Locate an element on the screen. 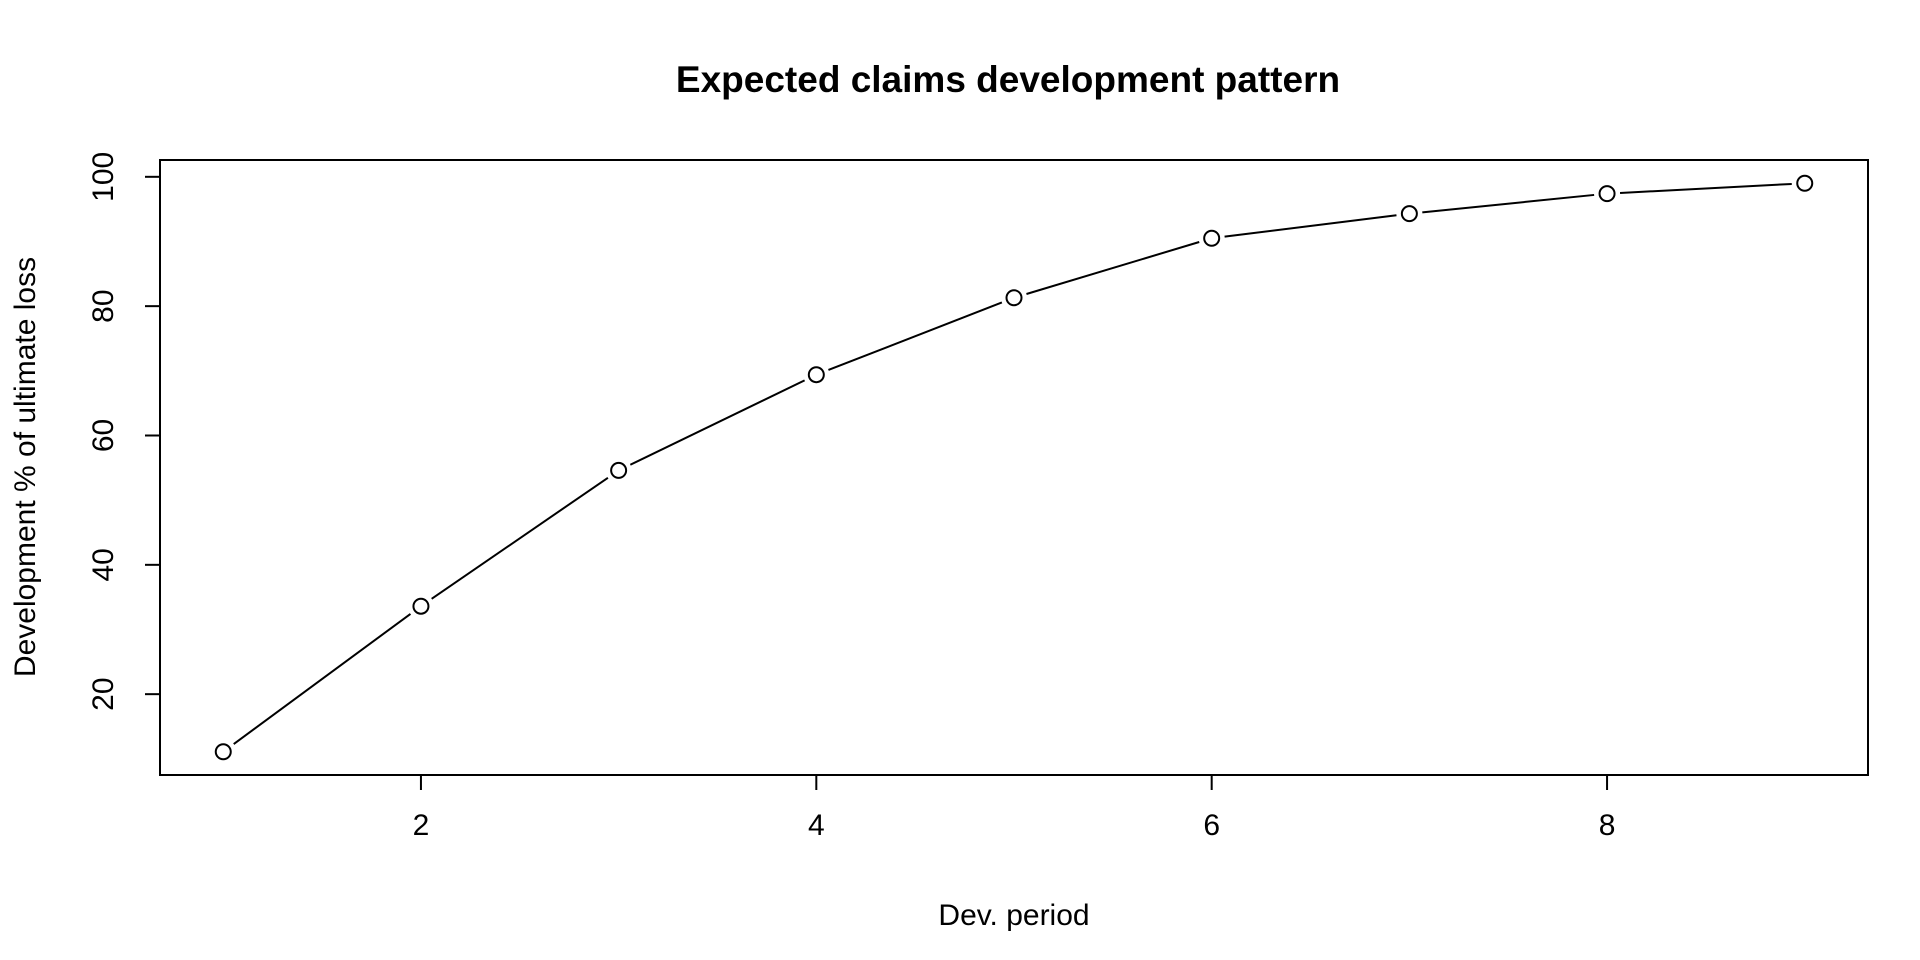 This screenshot has height=960, width=1920. y-tick-label: 100 is located at coordinates (103, 177).